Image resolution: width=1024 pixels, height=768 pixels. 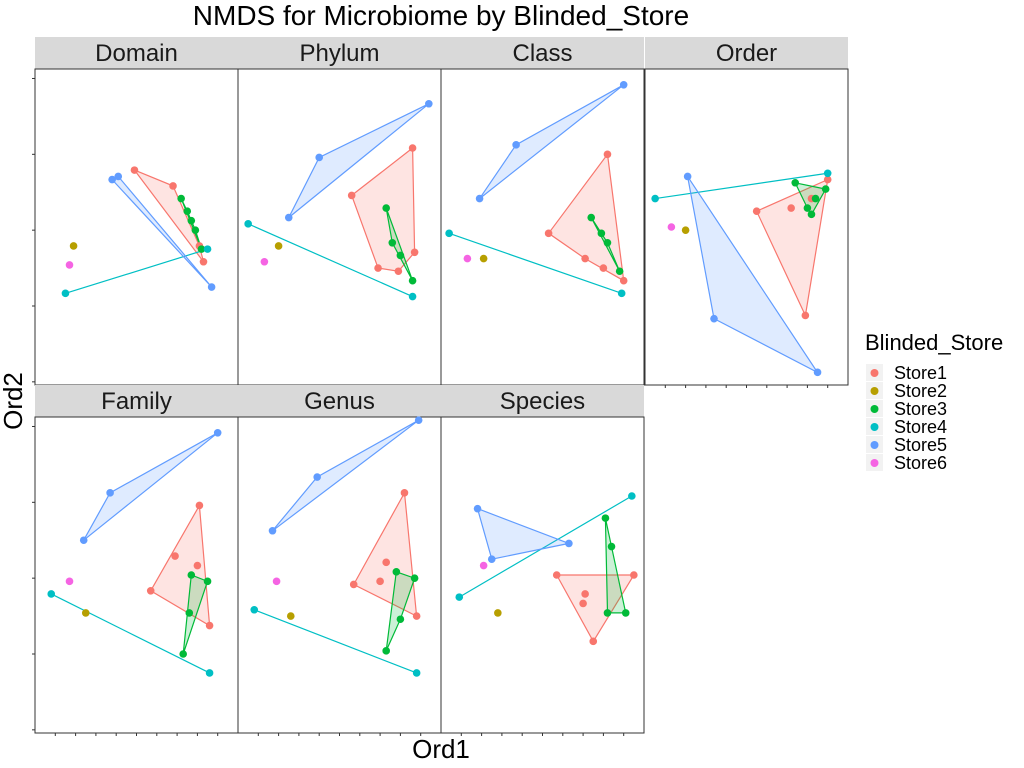 I want to click on facet-panel-genus: Genus, so click(x=339, y=560).